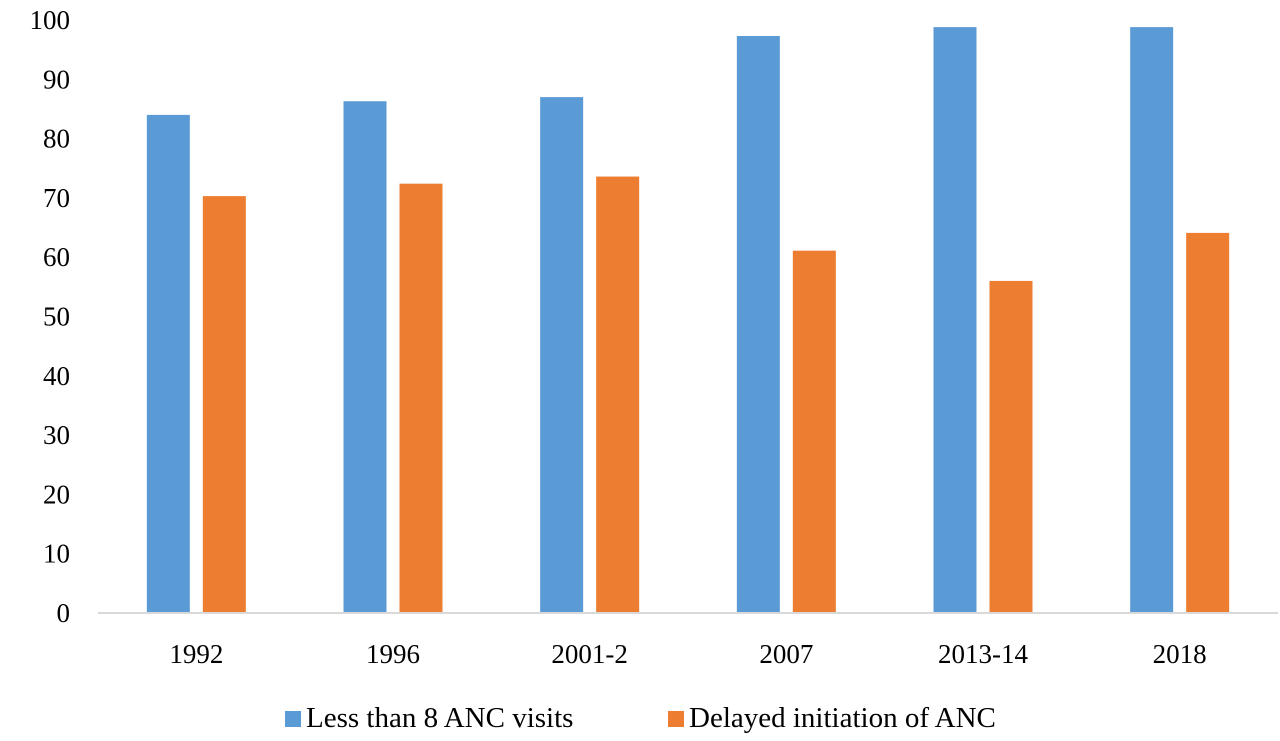 This screenshot has height=741, width=1280. I want to click on legend-item: Delayed initiation of ANC, so click(832, 718).